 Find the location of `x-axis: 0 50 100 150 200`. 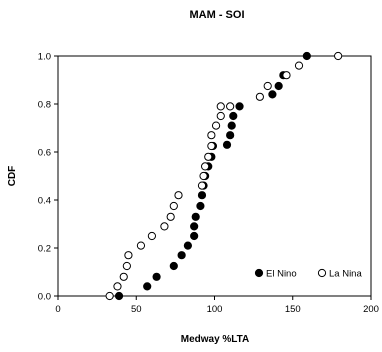

x-axis: 0 50 100 150 200 is located at coordinates (217, 305).